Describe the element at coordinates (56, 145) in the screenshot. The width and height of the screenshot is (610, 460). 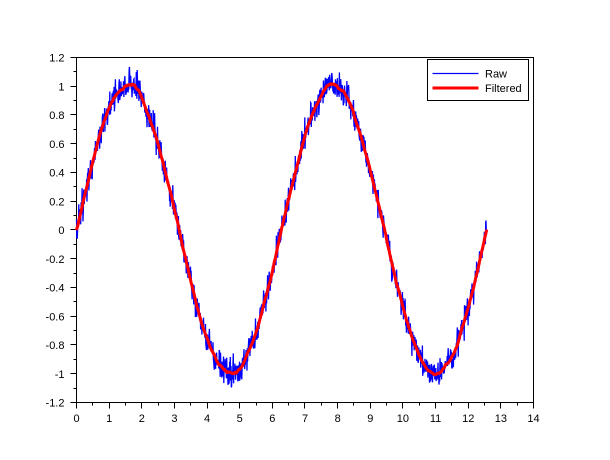
I see `svg-text: 0.6` at that location.